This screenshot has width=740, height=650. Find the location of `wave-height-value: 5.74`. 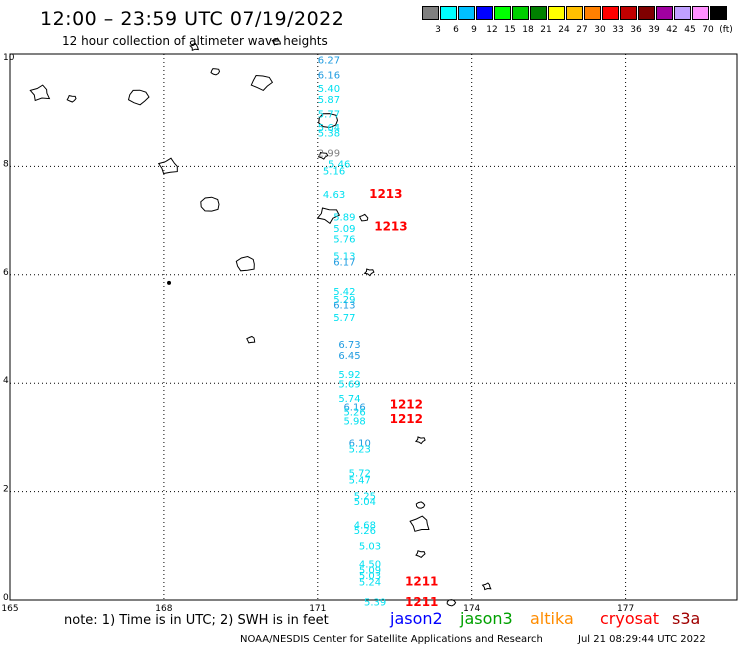

wave-height-value: 5.74 is located at coordinates (349, 399).